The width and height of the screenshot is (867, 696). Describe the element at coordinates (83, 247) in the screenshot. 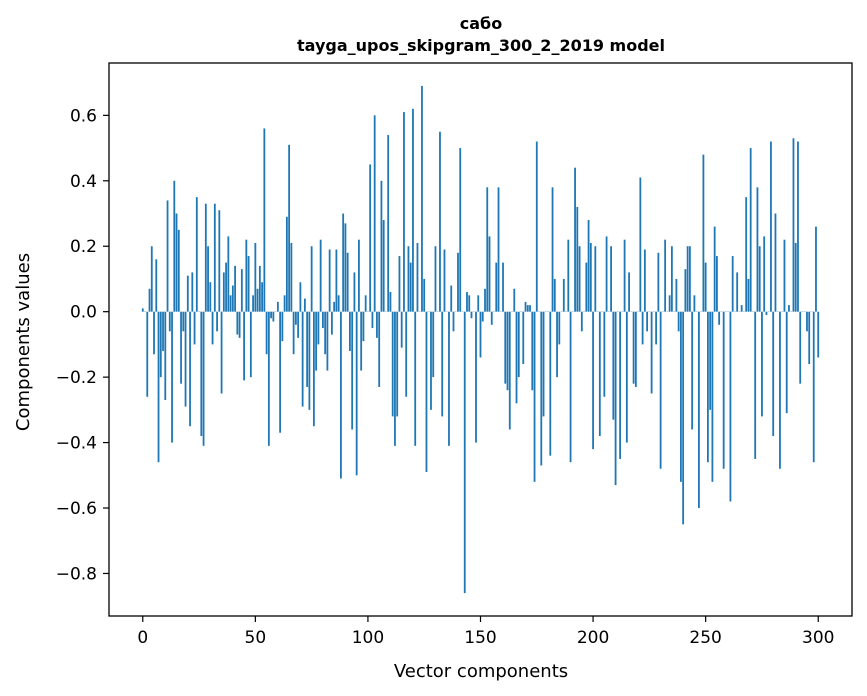

I see `y-tick-label: 0.2` at that location.